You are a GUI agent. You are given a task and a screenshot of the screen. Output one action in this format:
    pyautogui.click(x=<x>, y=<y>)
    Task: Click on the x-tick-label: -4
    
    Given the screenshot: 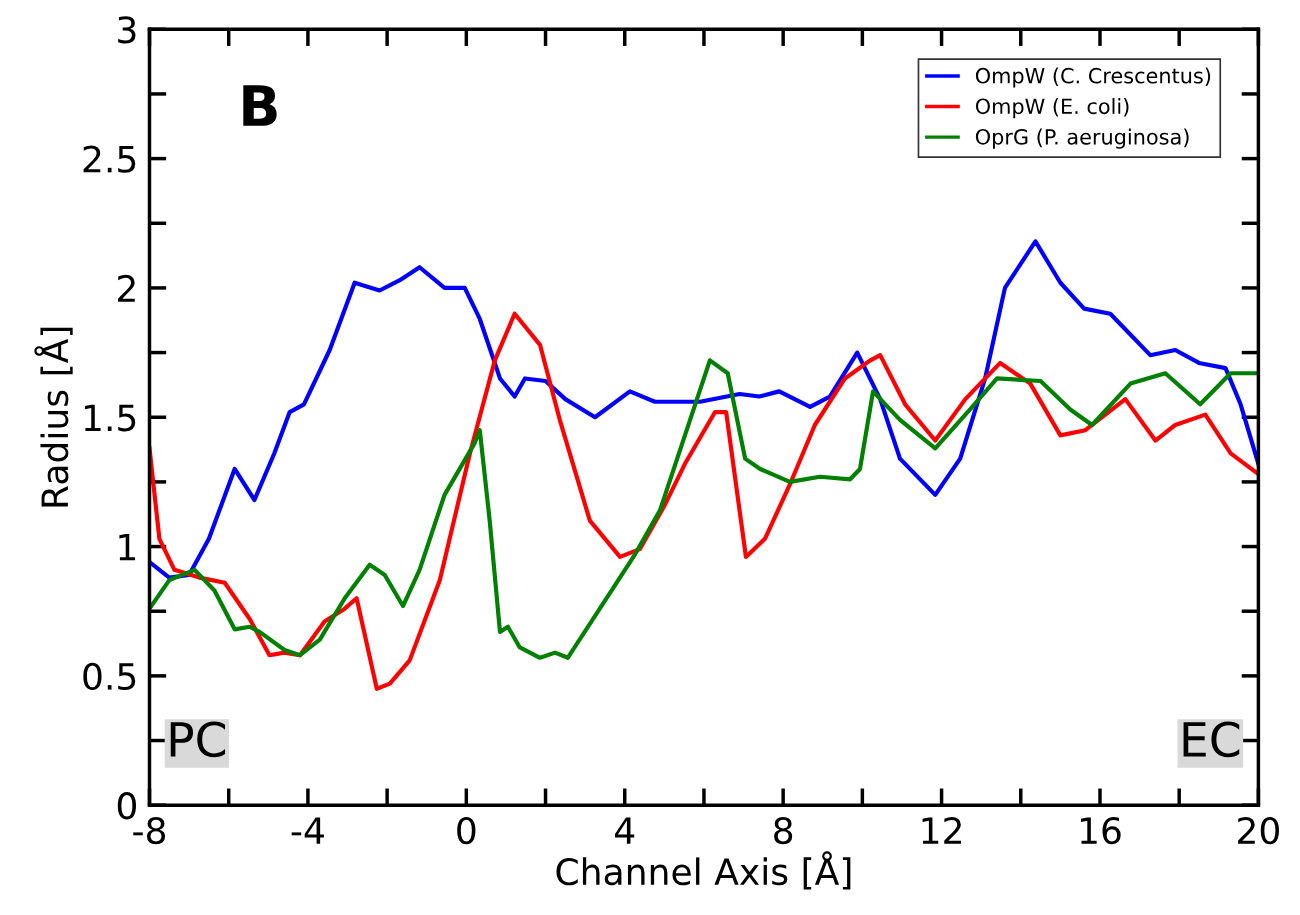 What is the action you would take?
    pyautogui.click(x=307, y=830)
    